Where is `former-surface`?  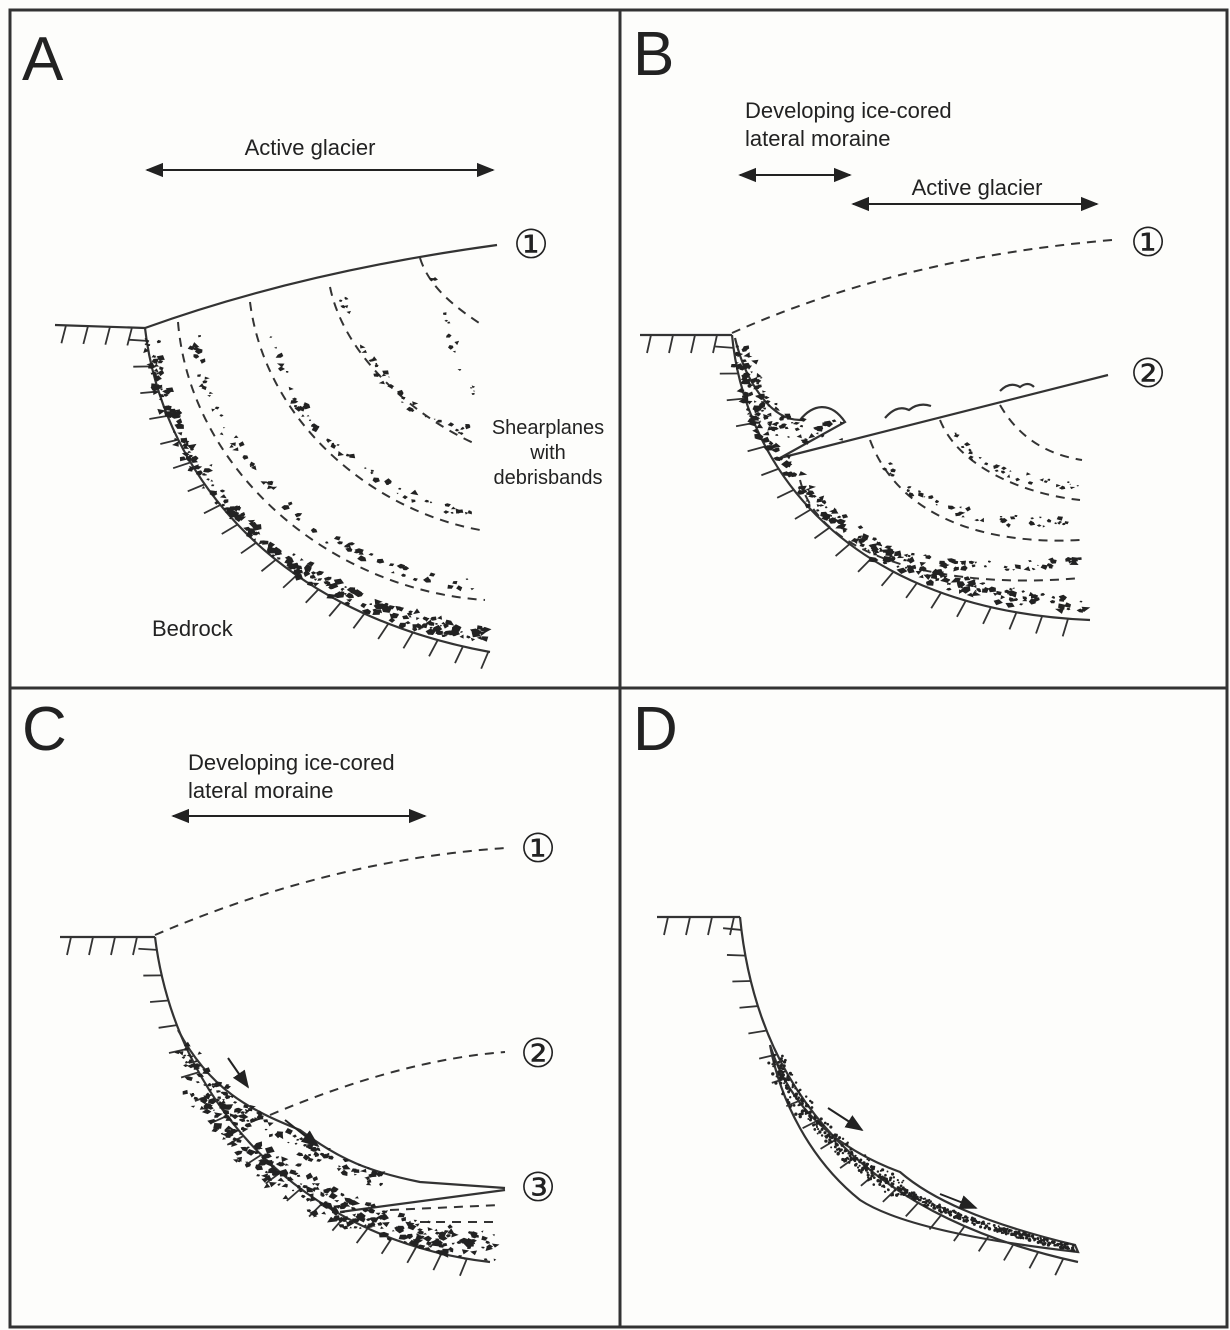 former-surface is located at coordinates (387, 1083).